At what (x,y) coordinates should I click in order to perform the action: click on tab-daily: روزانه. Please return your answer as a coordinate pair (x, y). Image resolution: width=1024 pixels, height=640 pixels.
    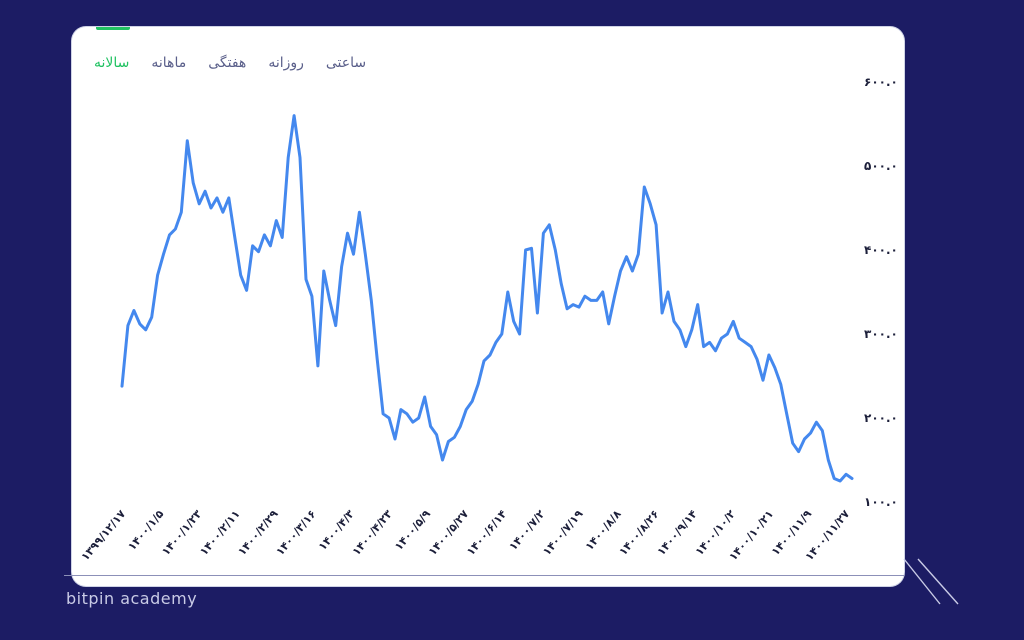
    Looking at the image, I should click on (286, 63).